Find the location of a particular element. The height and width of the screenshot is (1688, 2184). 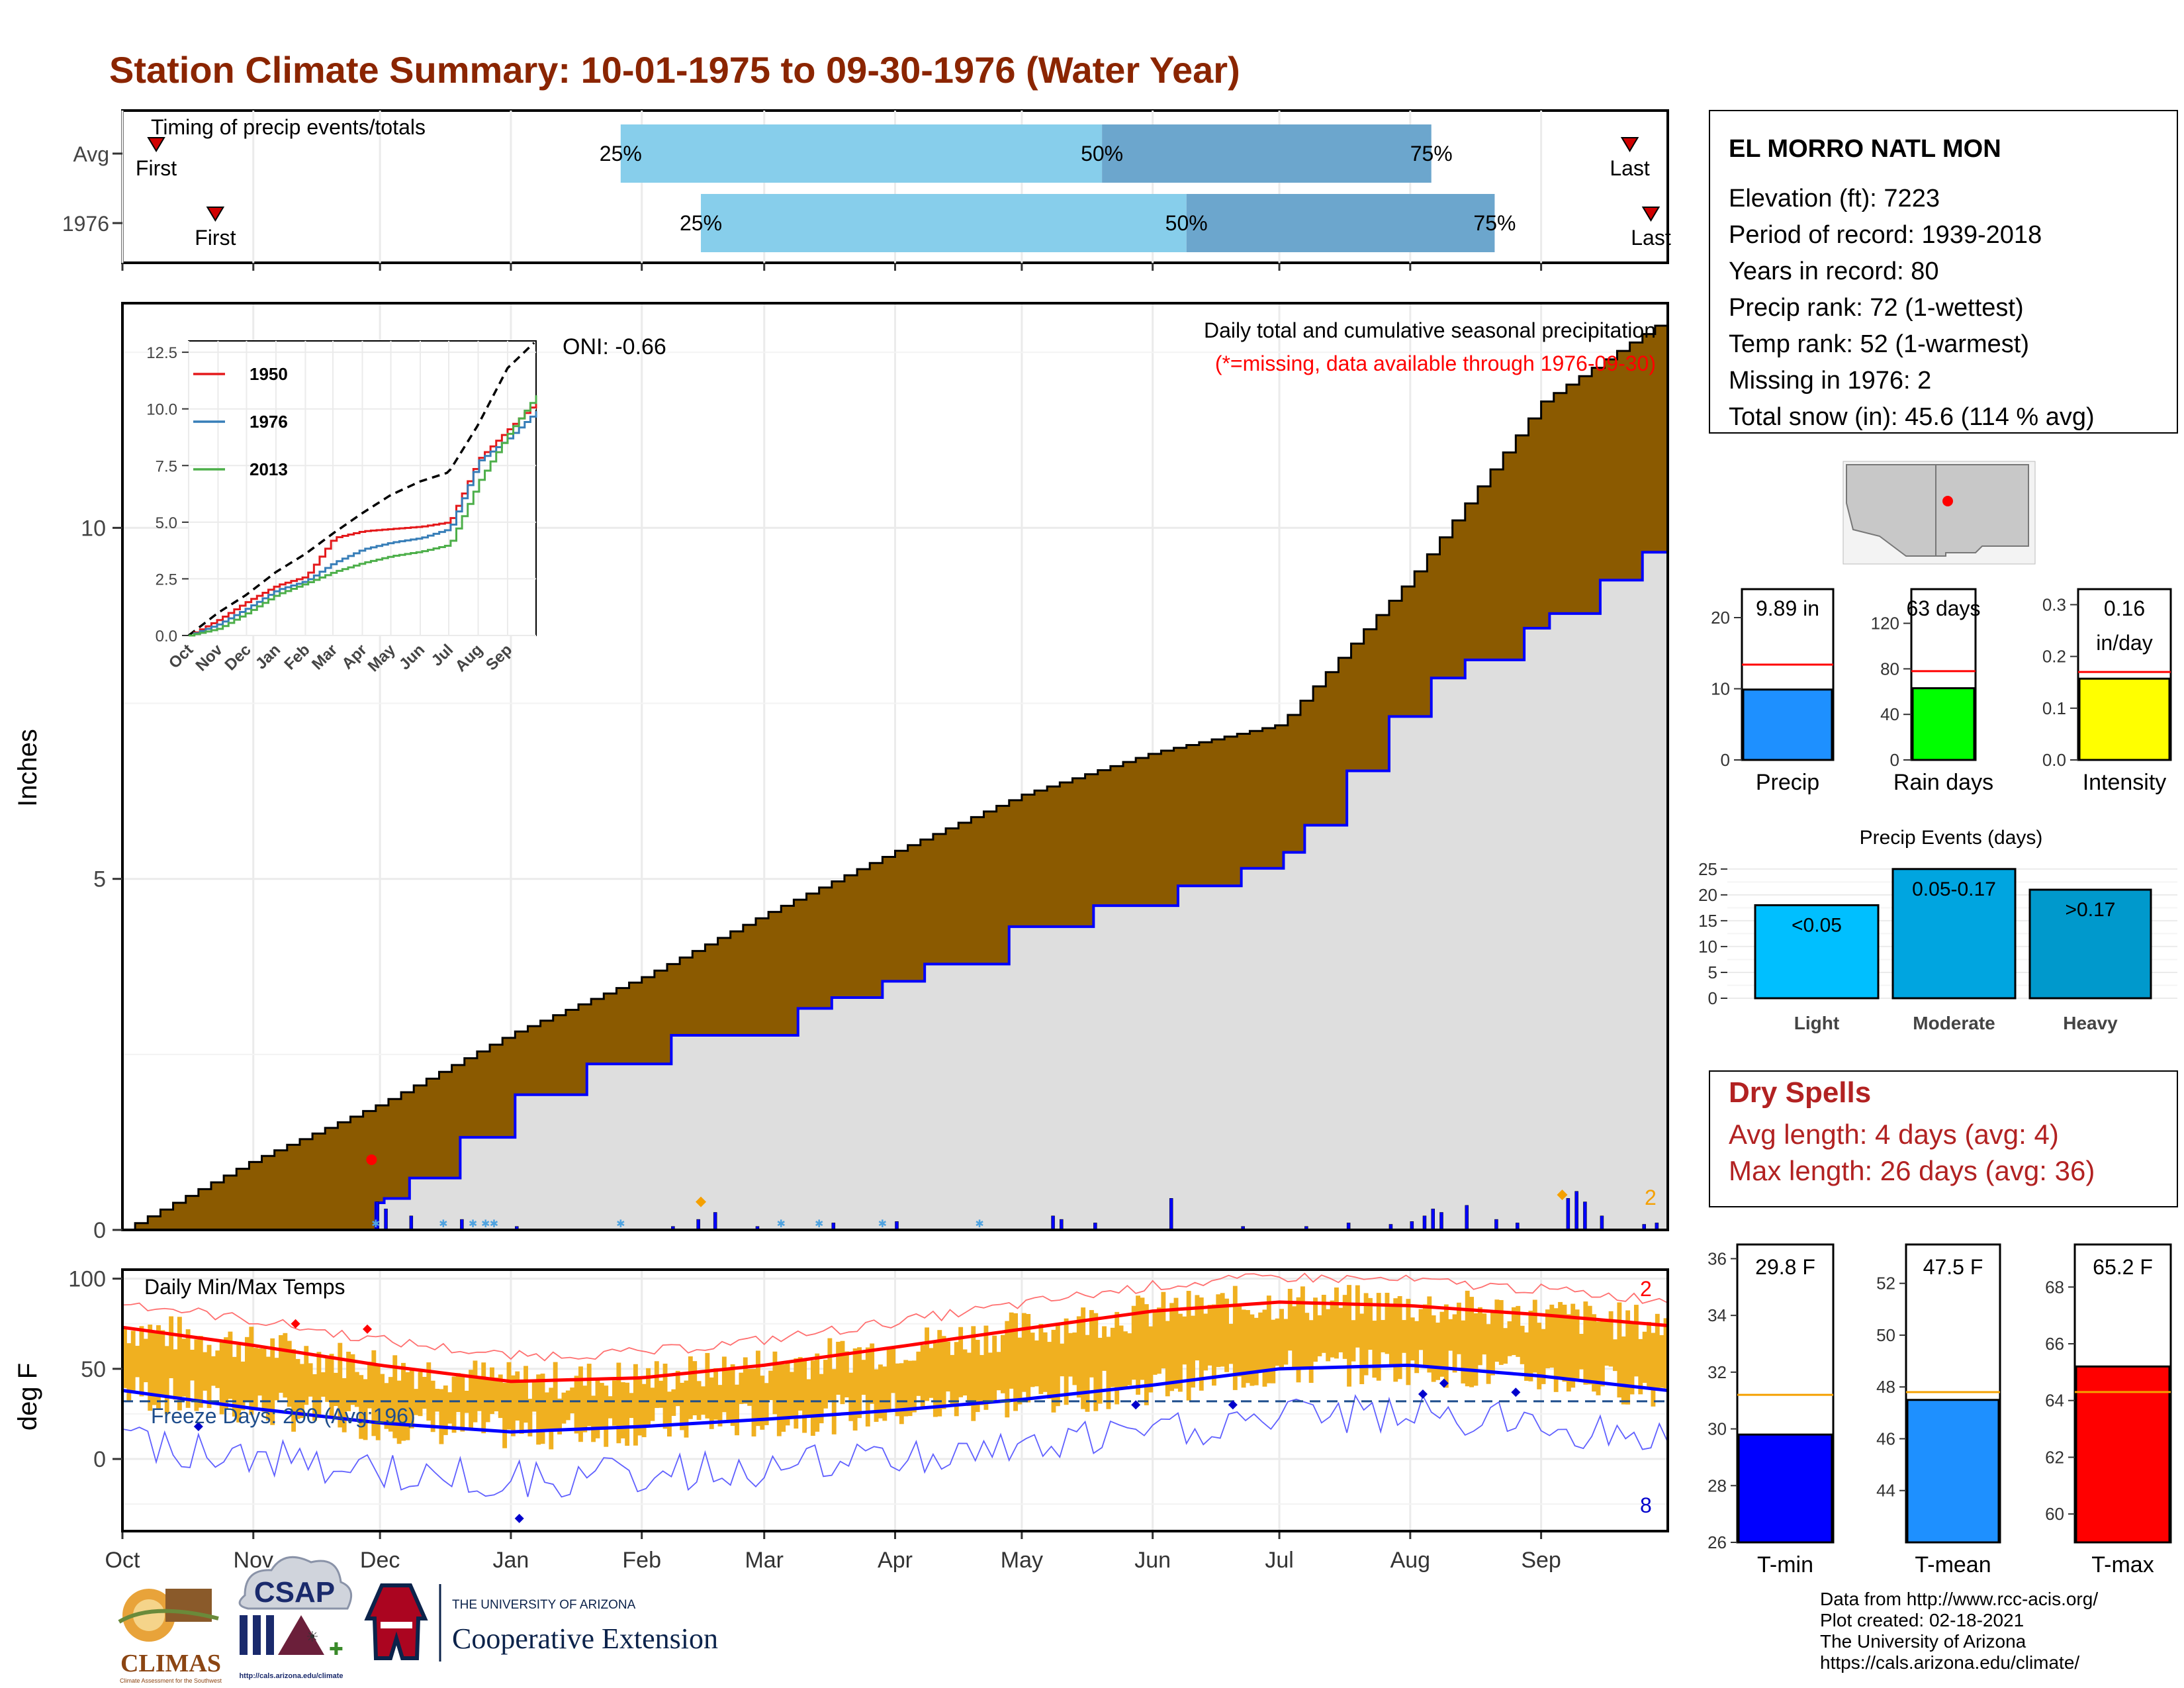

events-ytick-label: 10 is located at coordinates (1707, 947).